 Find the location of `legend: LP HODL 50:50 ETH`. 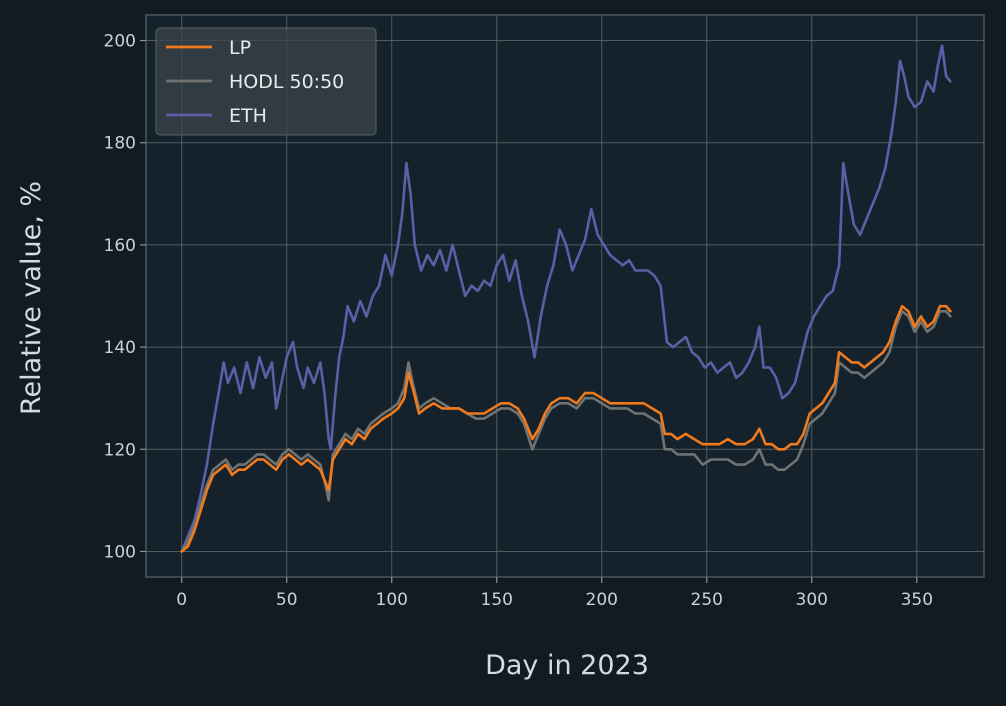

legend: LP HODL 50:50 ETH is located at coordinates (266, 81).